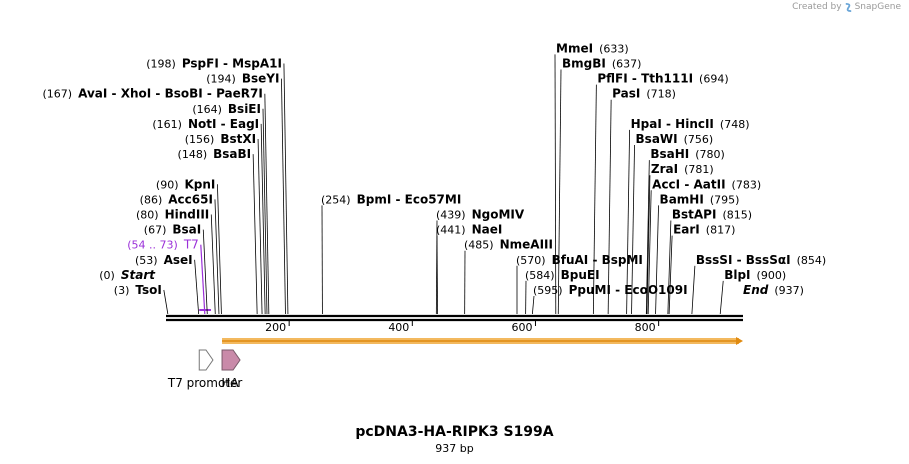 This screenshot has height=464, width=909. I want to click on enzyme-name: BsaBI, so click(232, 154).